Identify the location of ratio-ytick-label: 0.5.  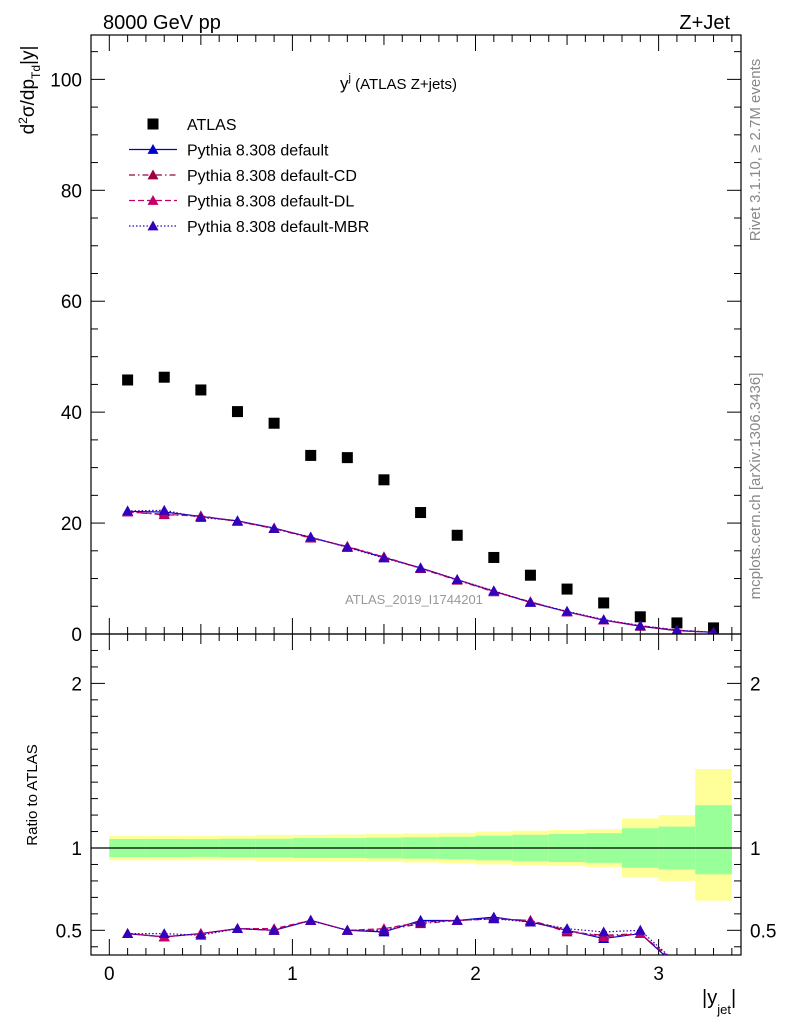
(69, 931).